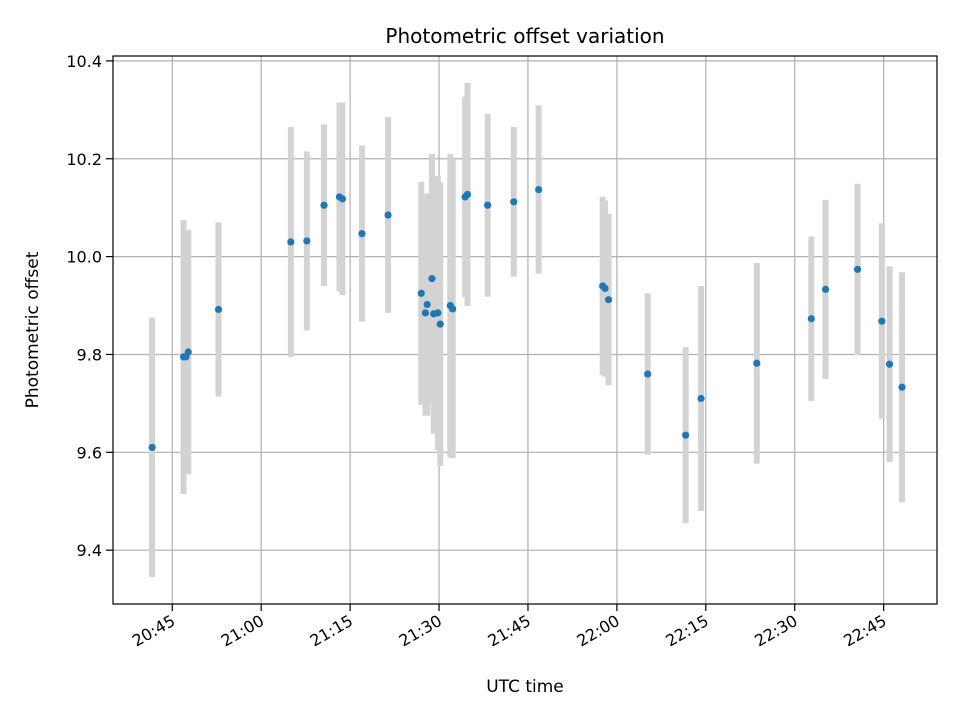  I want to click on y-axis-title: Photometric offset, so click(33, 329).